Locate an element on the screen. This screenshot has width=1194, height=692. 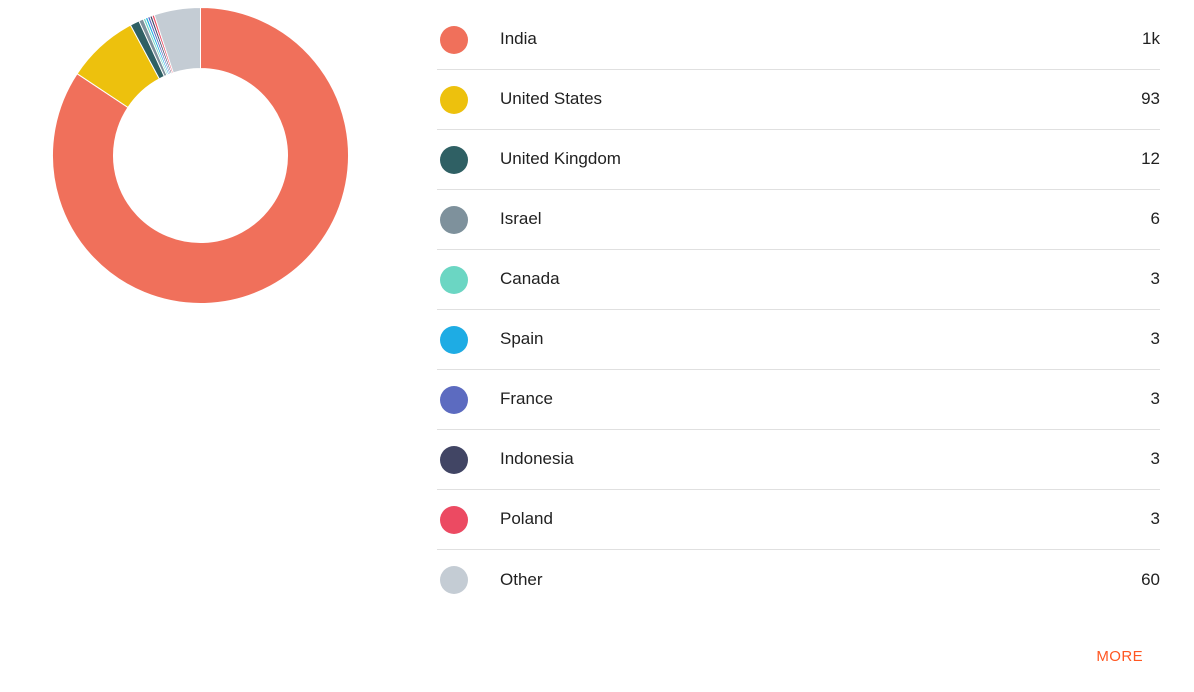
legend-row-israel: Israel 6 is located at coordinates (798, 220).